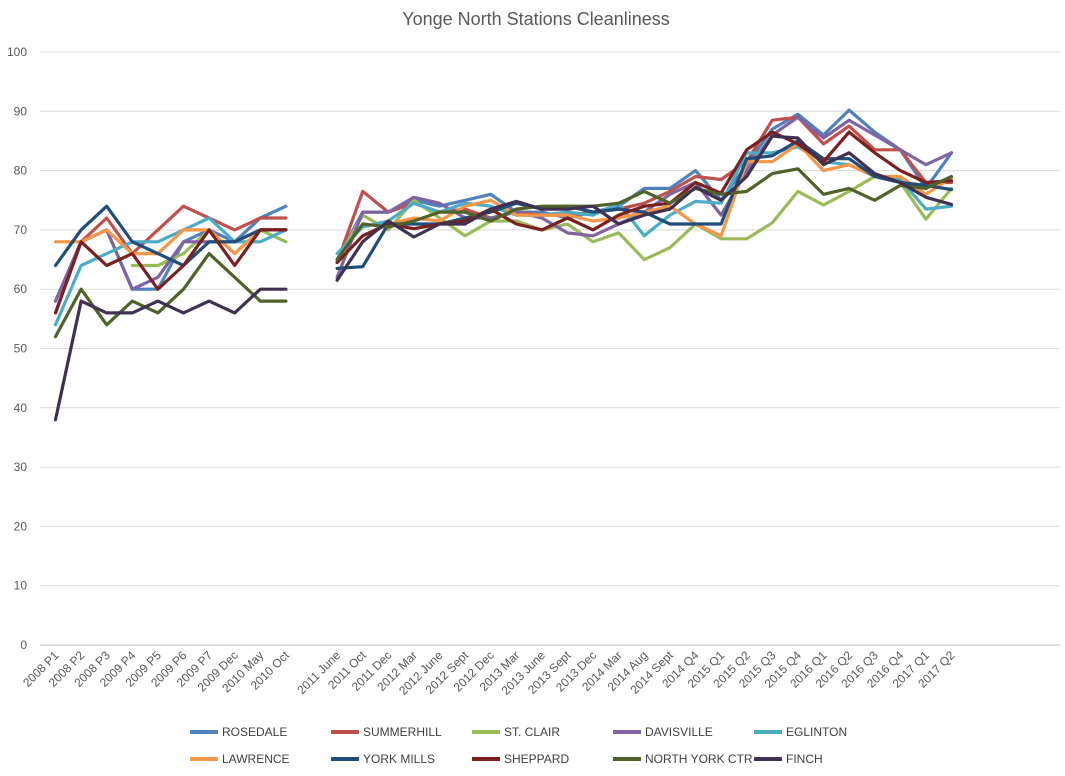  What do you see at coordinates (532, 732) in the screenshot?
I see `legend-label: ST. CLAIR` at bounding box center [532, 732].